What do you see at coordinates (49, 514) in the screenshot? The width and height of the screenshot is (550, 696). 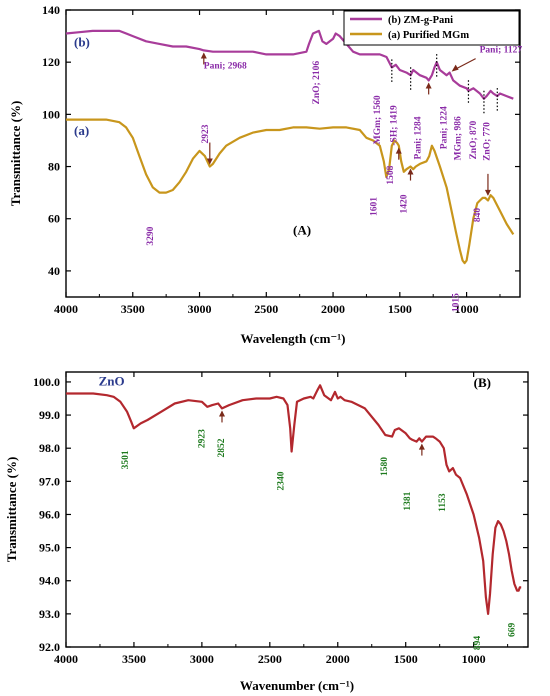 I see `y-tick-label: 96.0` at bounding box center [49, 514].